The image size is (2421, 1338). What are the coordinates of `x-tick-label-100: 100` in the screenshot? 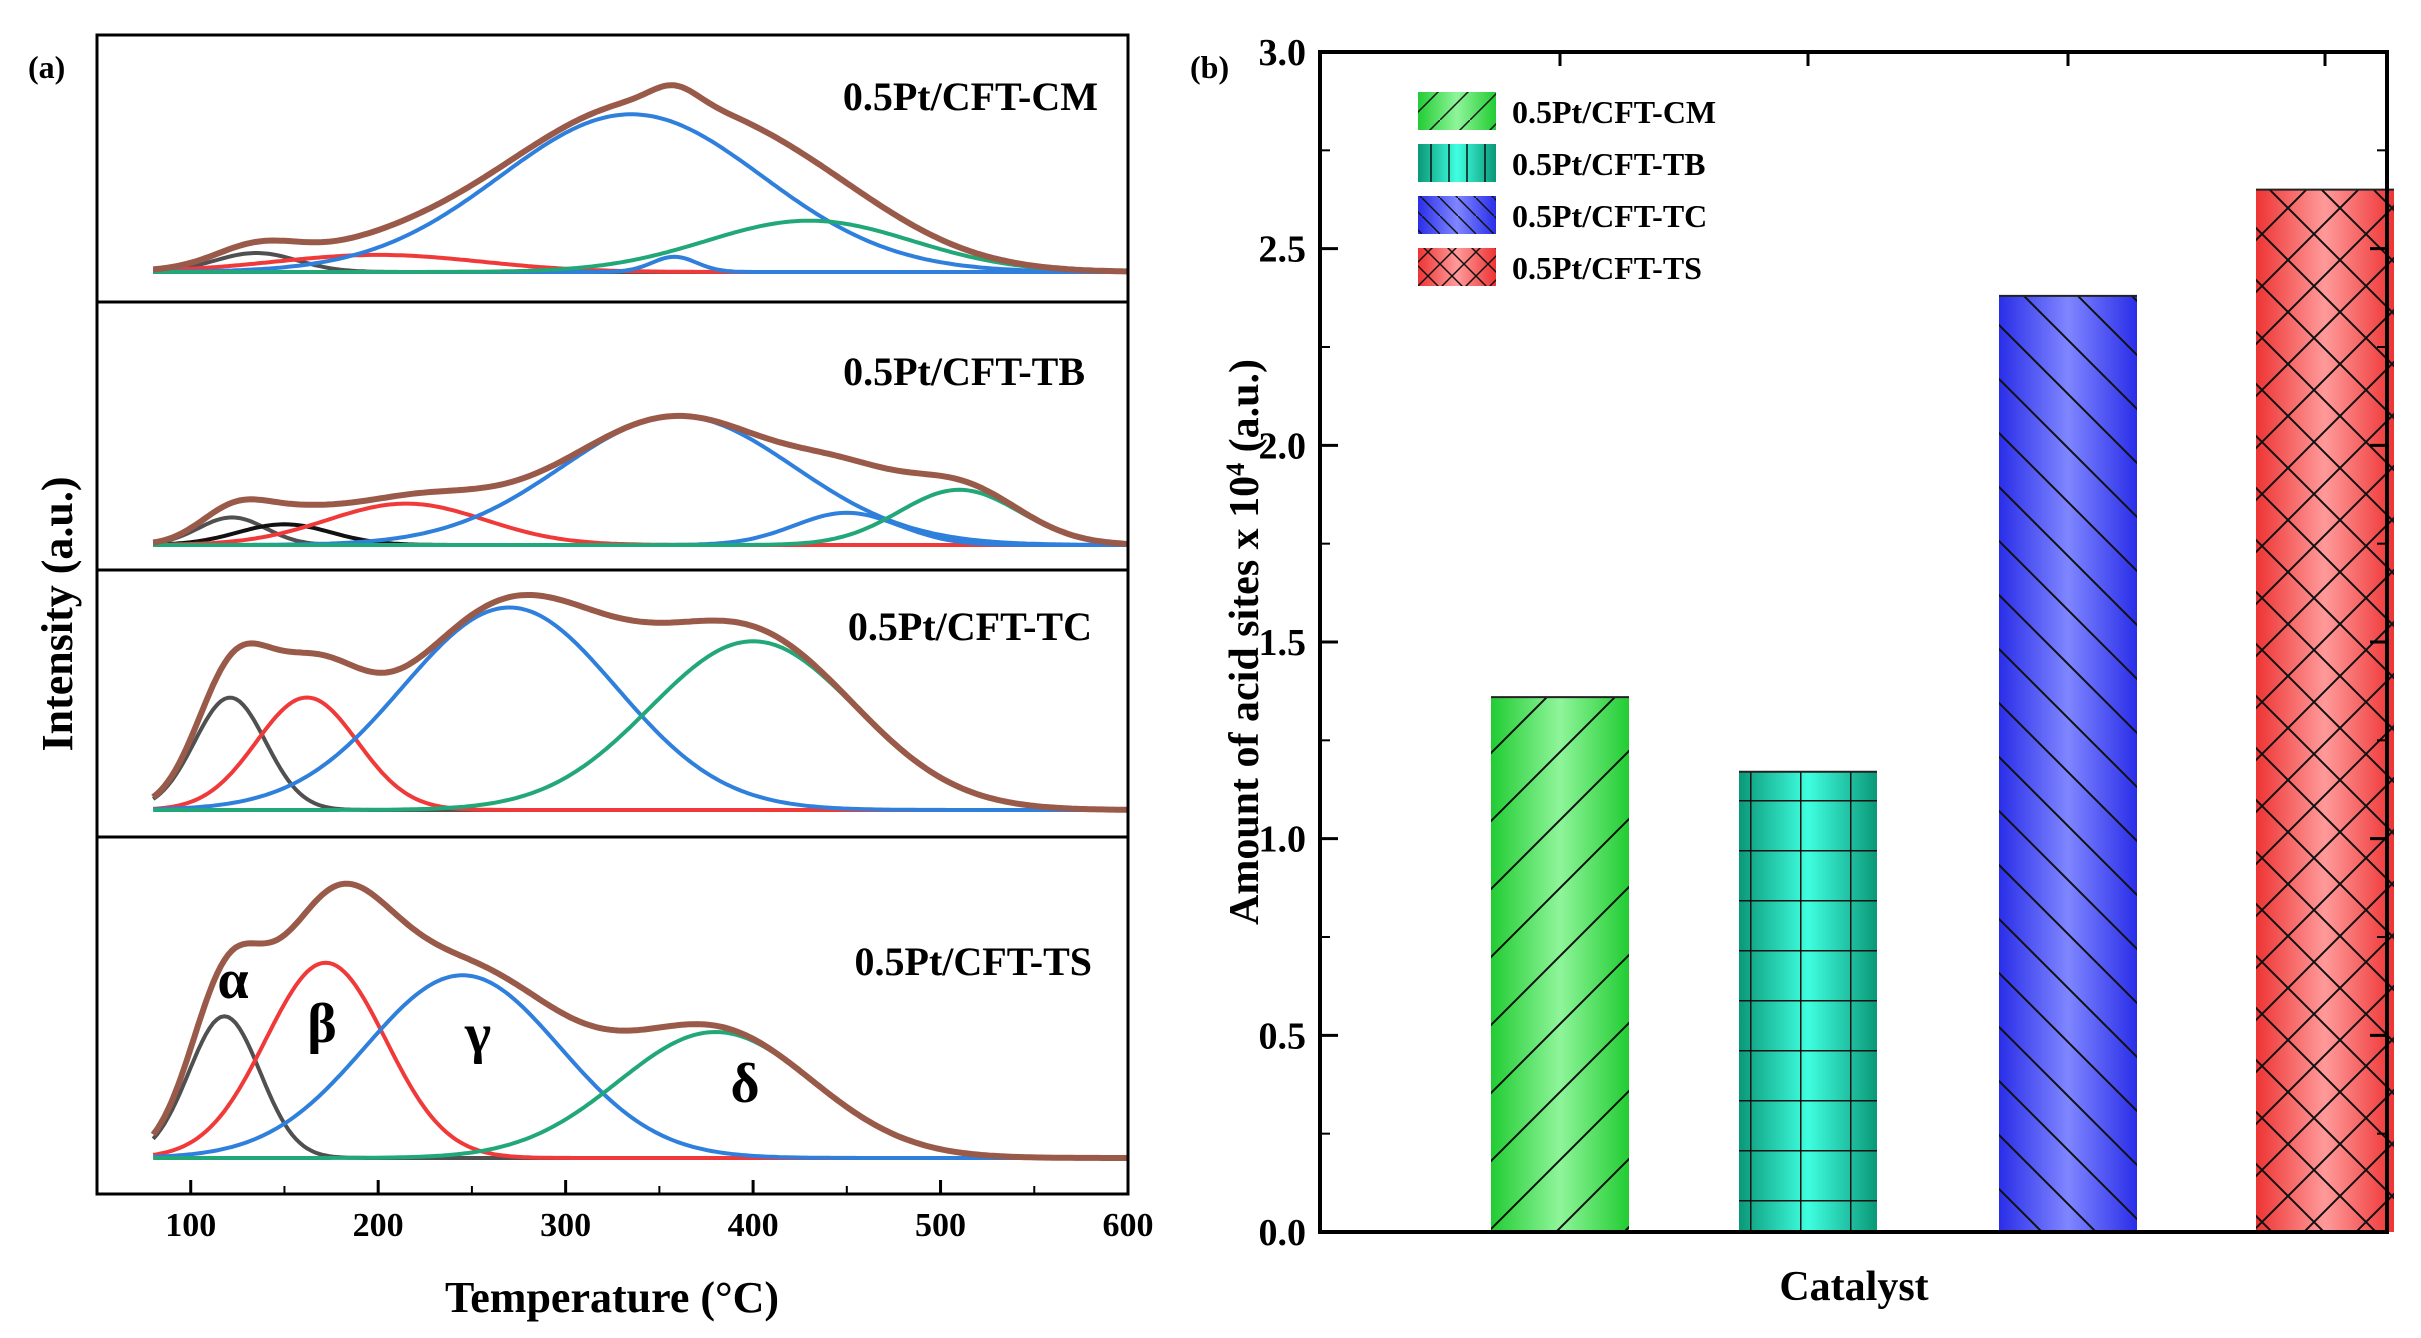 It's located at (190, 1225).